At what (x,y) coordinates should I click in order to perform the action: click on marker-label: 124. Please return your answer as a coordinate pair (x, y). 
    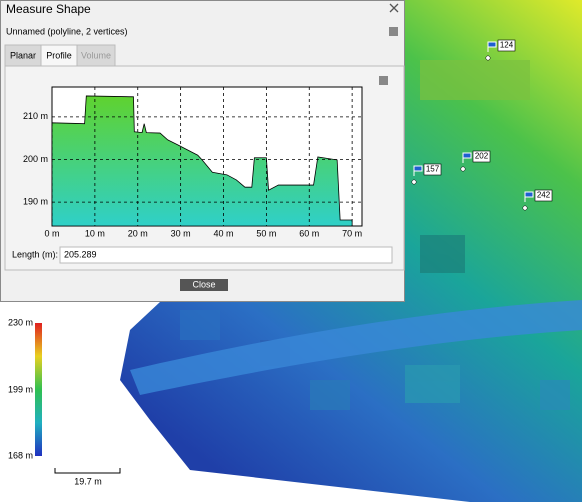
    Looking at the image, I should click on (507, 45).